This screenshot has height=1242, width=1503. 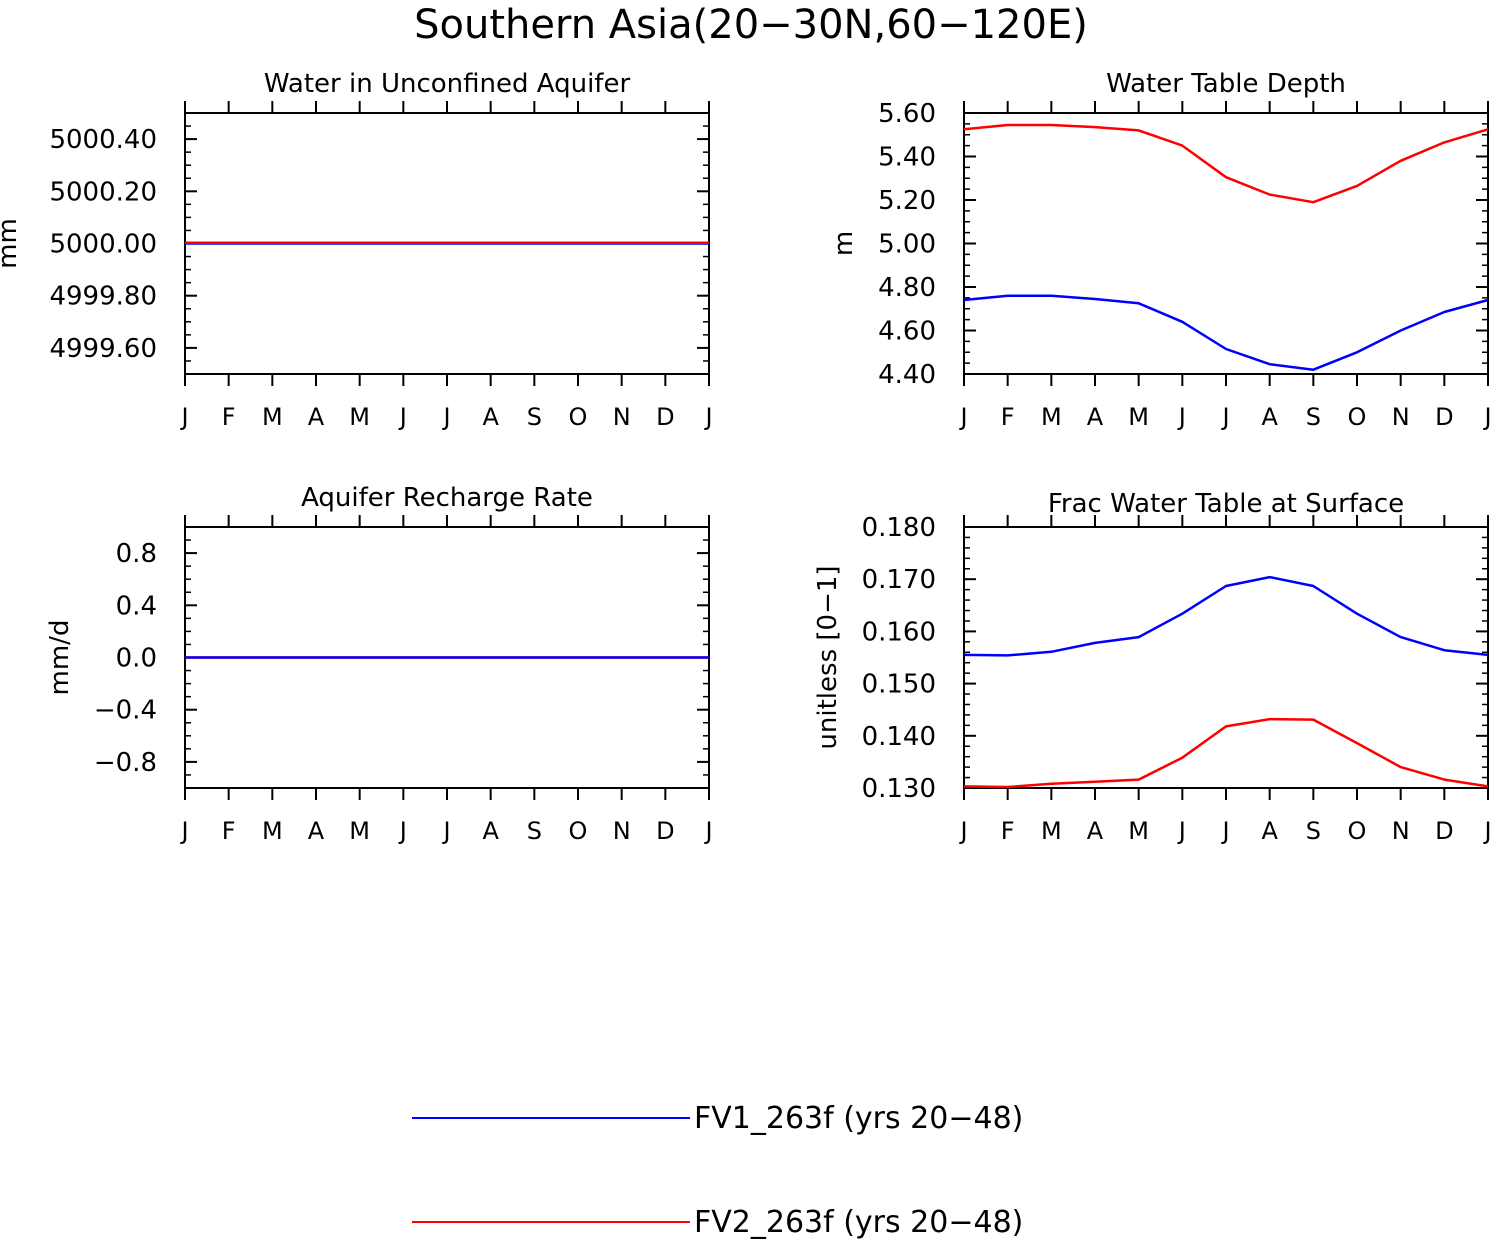 I want to click on y-tick-label: 0.150, so click(x=899, y=685).